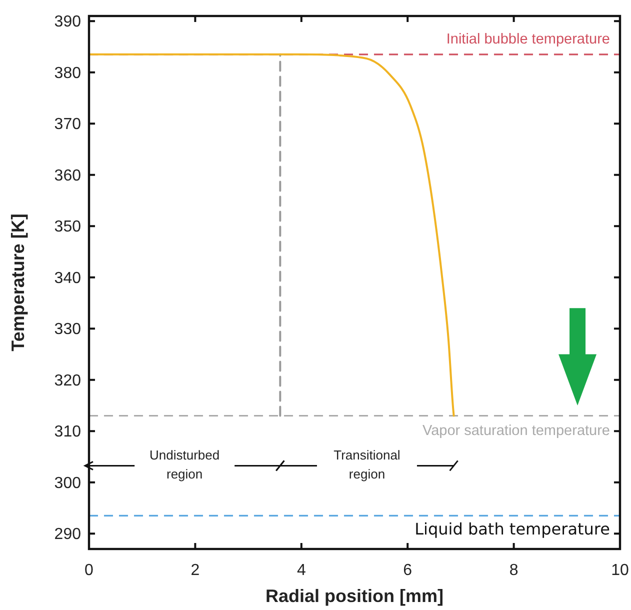 The width and height of the screenshot is (631, 610). I want to click on ref-line-label: Liquid bath temperature, so click(512, 529).